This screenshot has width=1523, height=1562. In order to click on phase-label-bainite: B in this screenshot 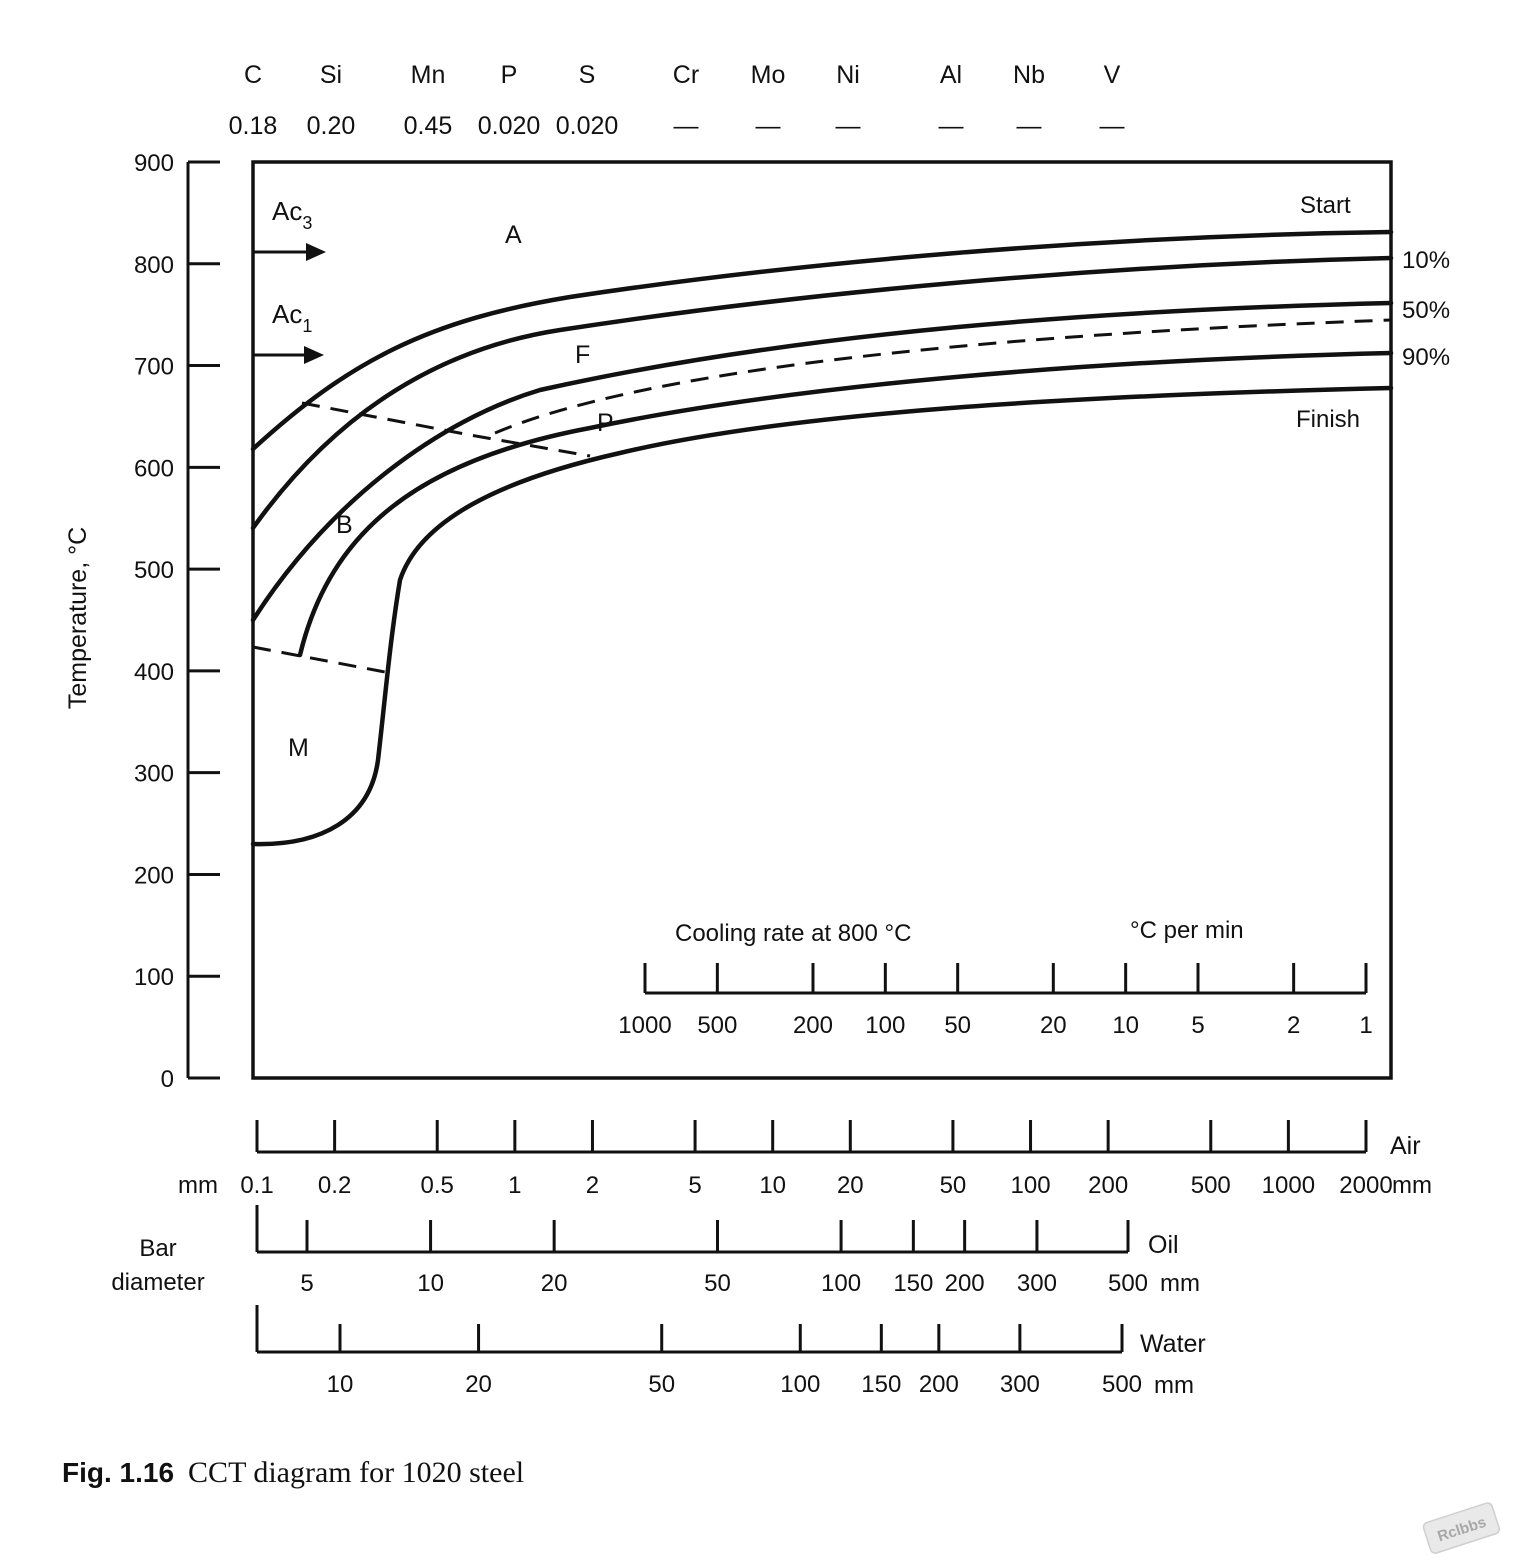, I will do `click(344, 525)`.